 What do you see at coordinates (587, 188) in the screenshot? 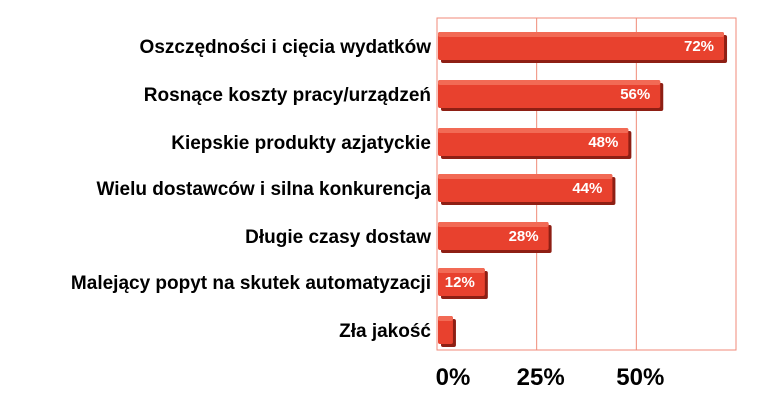
I see `data-label-3: 44%` at bounding box center [587, 188].